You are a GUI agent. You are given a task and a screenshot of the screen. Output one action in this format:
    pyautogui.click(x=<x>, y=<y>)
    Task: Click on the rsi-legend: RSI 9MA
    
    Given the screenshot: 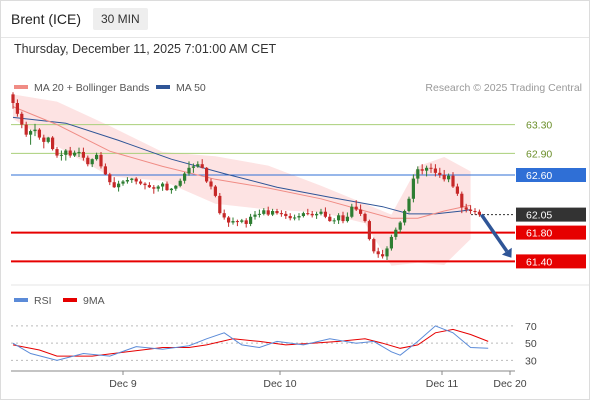 What is the action you would take?
    pyautogui.click(x=59, y=301)
    